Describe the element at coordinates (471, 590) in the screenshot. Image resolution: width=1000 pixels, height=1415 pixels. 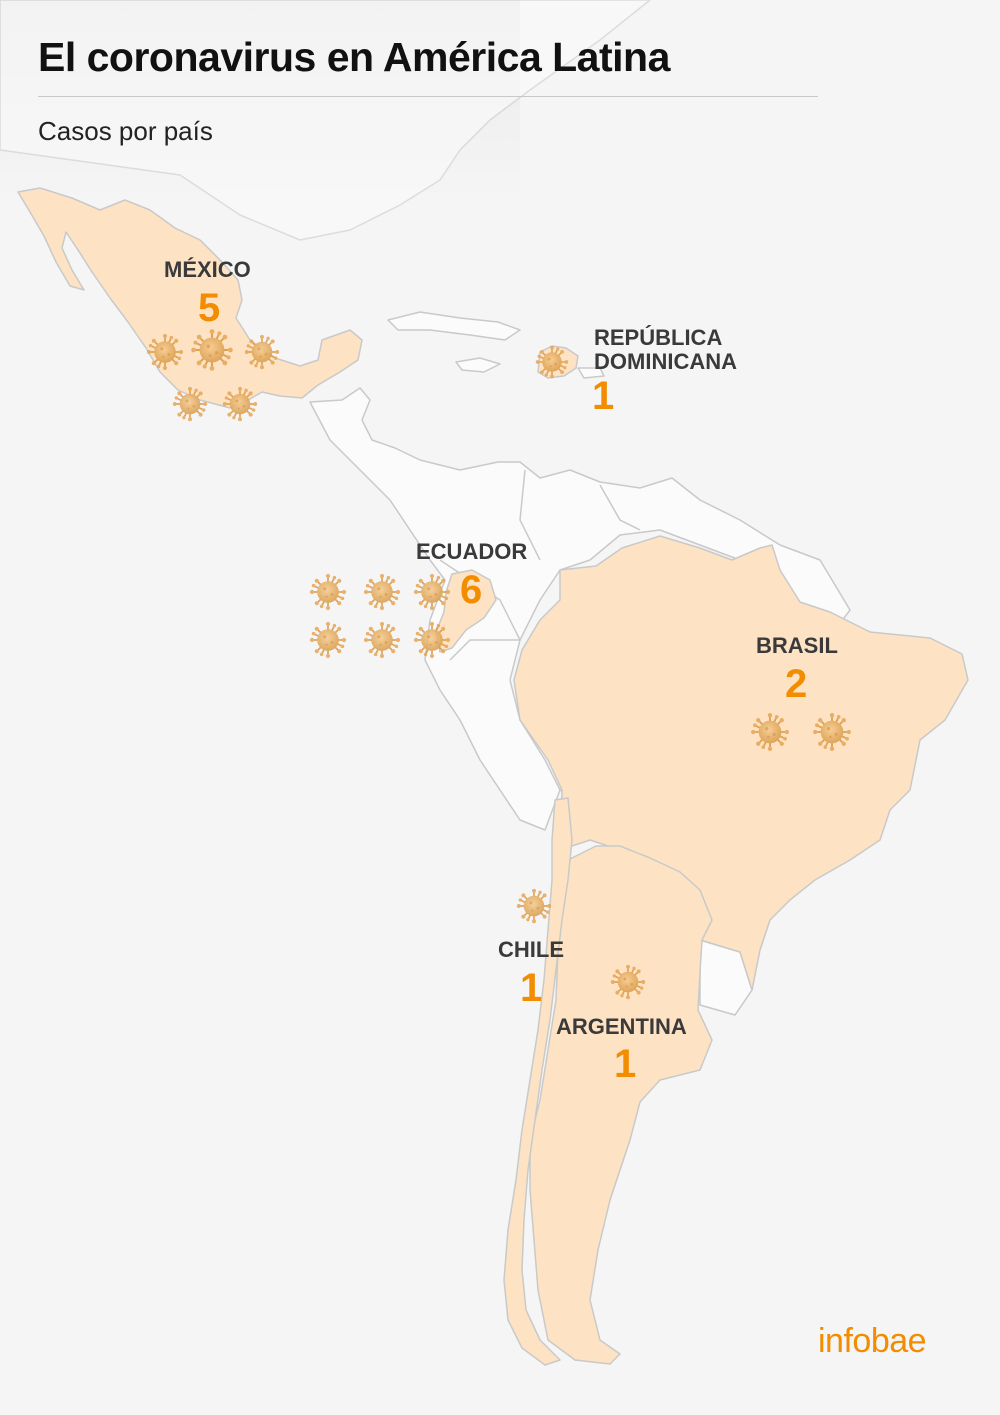
I see `case-count-ecuador: 6` at that location.